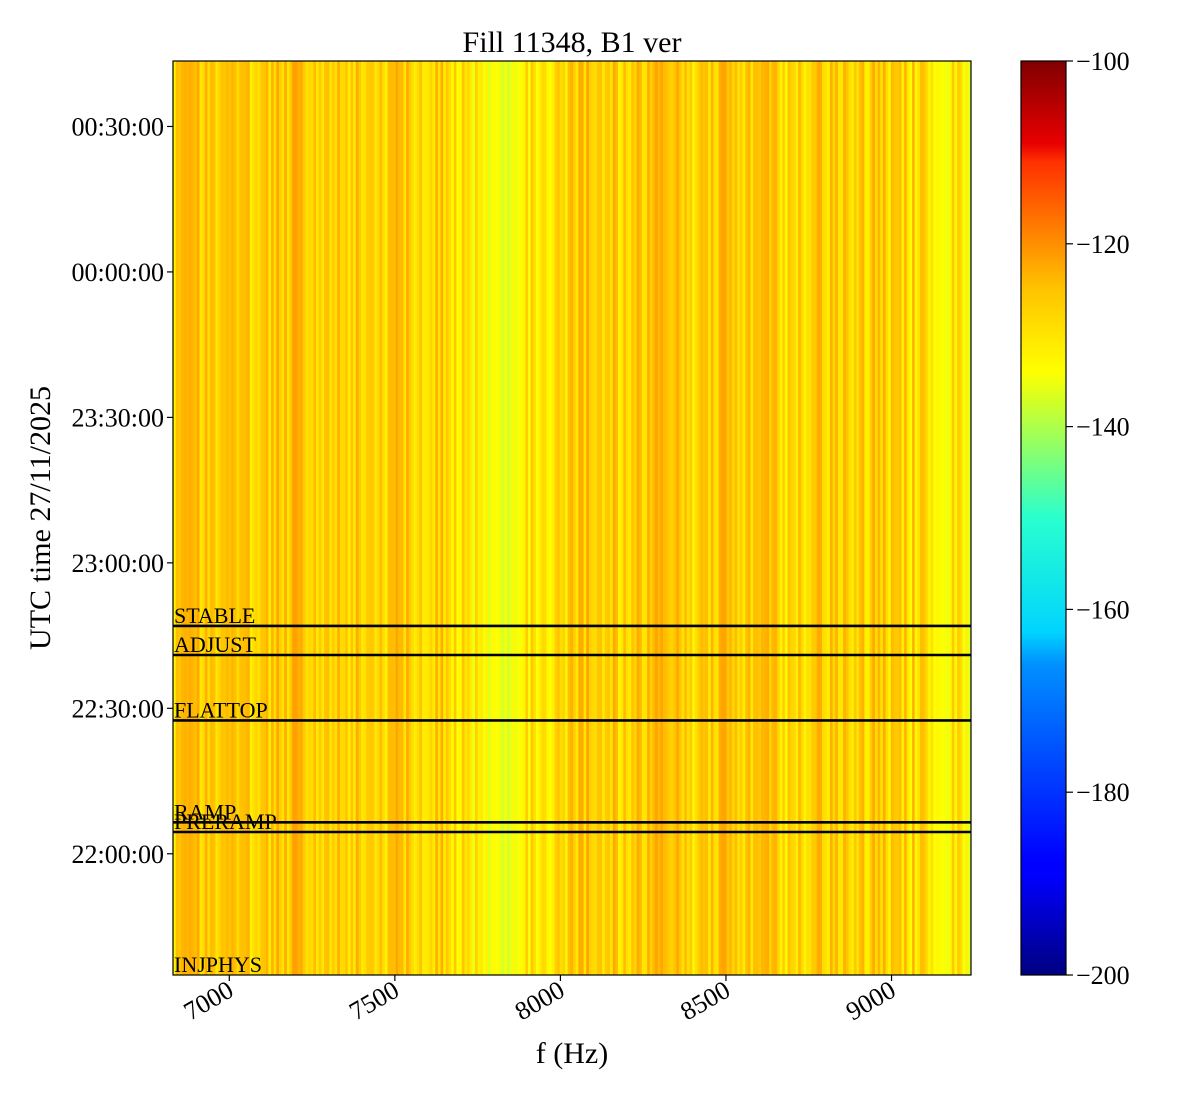  Describe the element at coordinates (1103, 61) in the screenshot. I see `colorbar-tick-label: −100` at that location.